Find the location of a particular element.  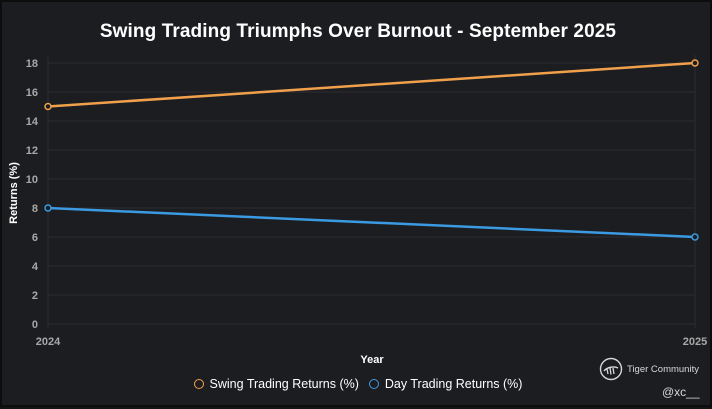

x-tick-label: 2024 is located at coordinates (48, 342).